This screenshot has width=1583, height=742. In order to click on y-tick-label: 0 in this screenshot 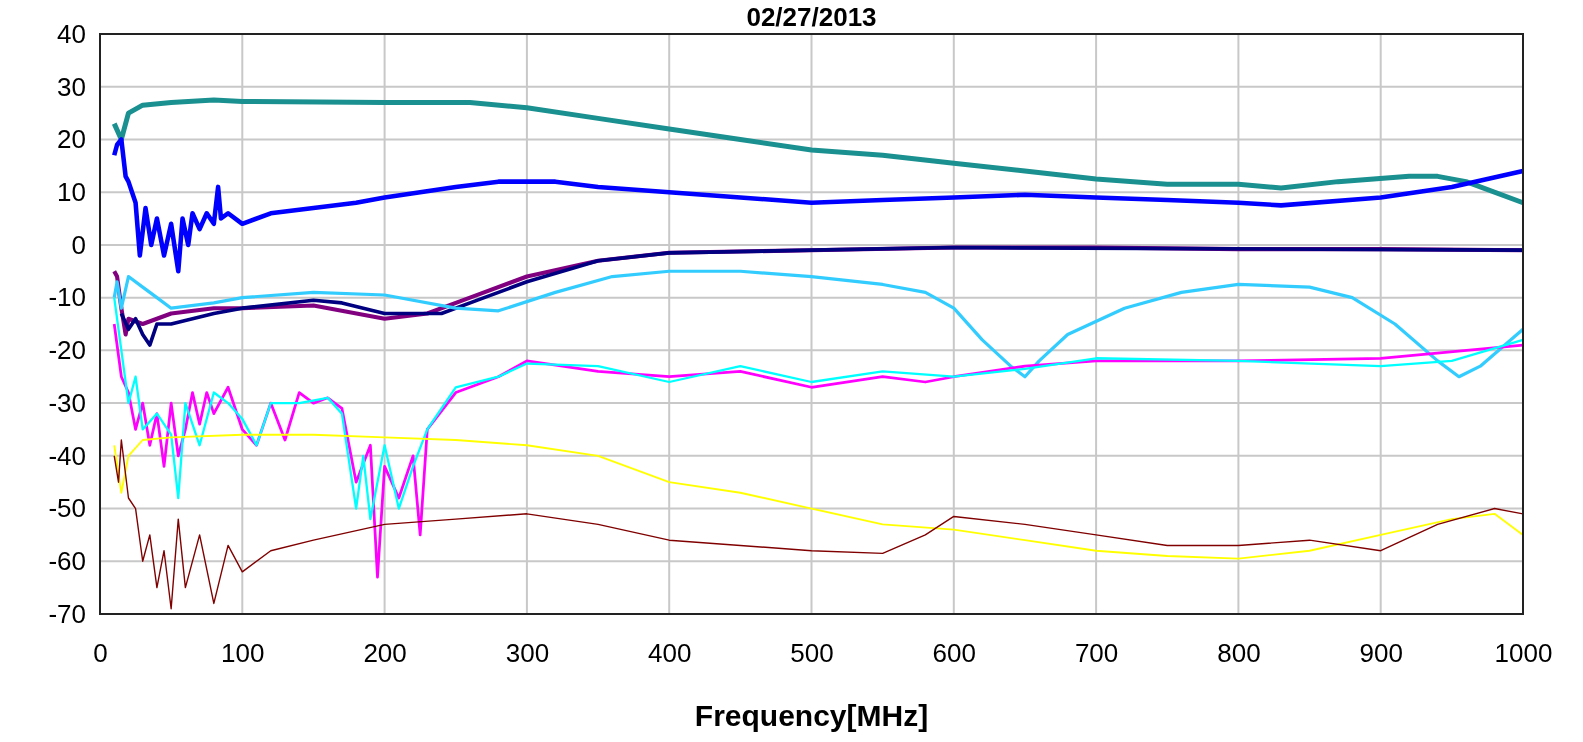, I will do `click(78, 244)`.